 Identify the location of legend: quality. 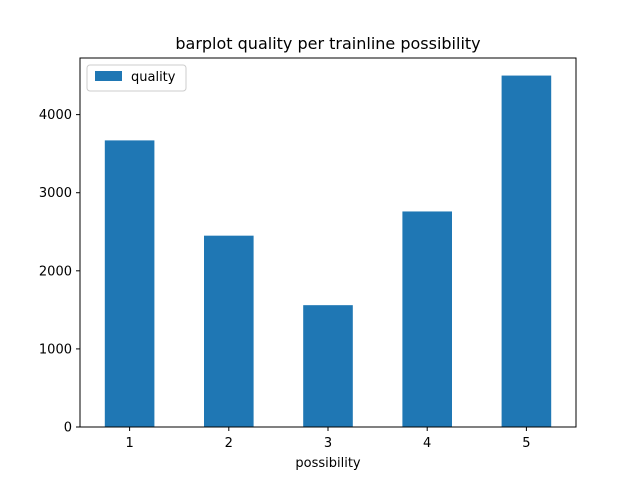
(136, 78).